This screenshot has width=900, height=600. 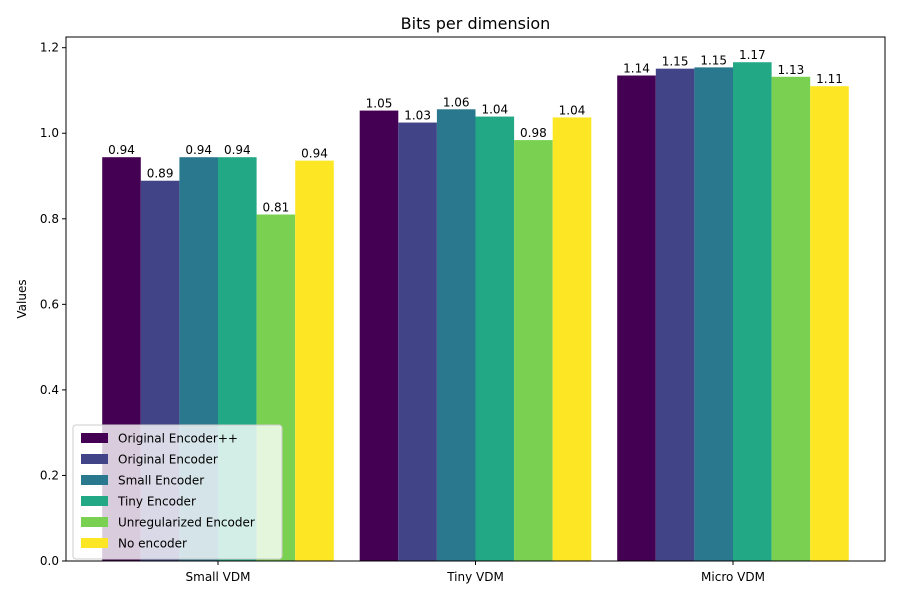 I want to click on legend-entry-label: Tiny Encoder, so click(x=156, y=502).